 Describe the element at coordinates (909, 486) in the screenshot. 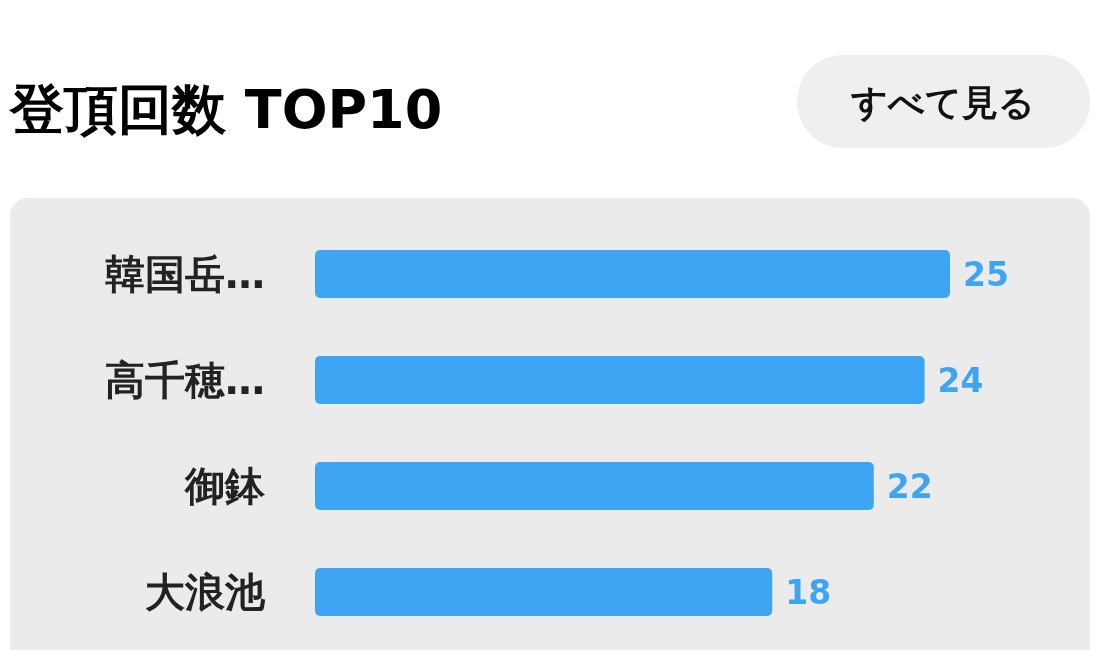

I see `data-label: 22` at that location.